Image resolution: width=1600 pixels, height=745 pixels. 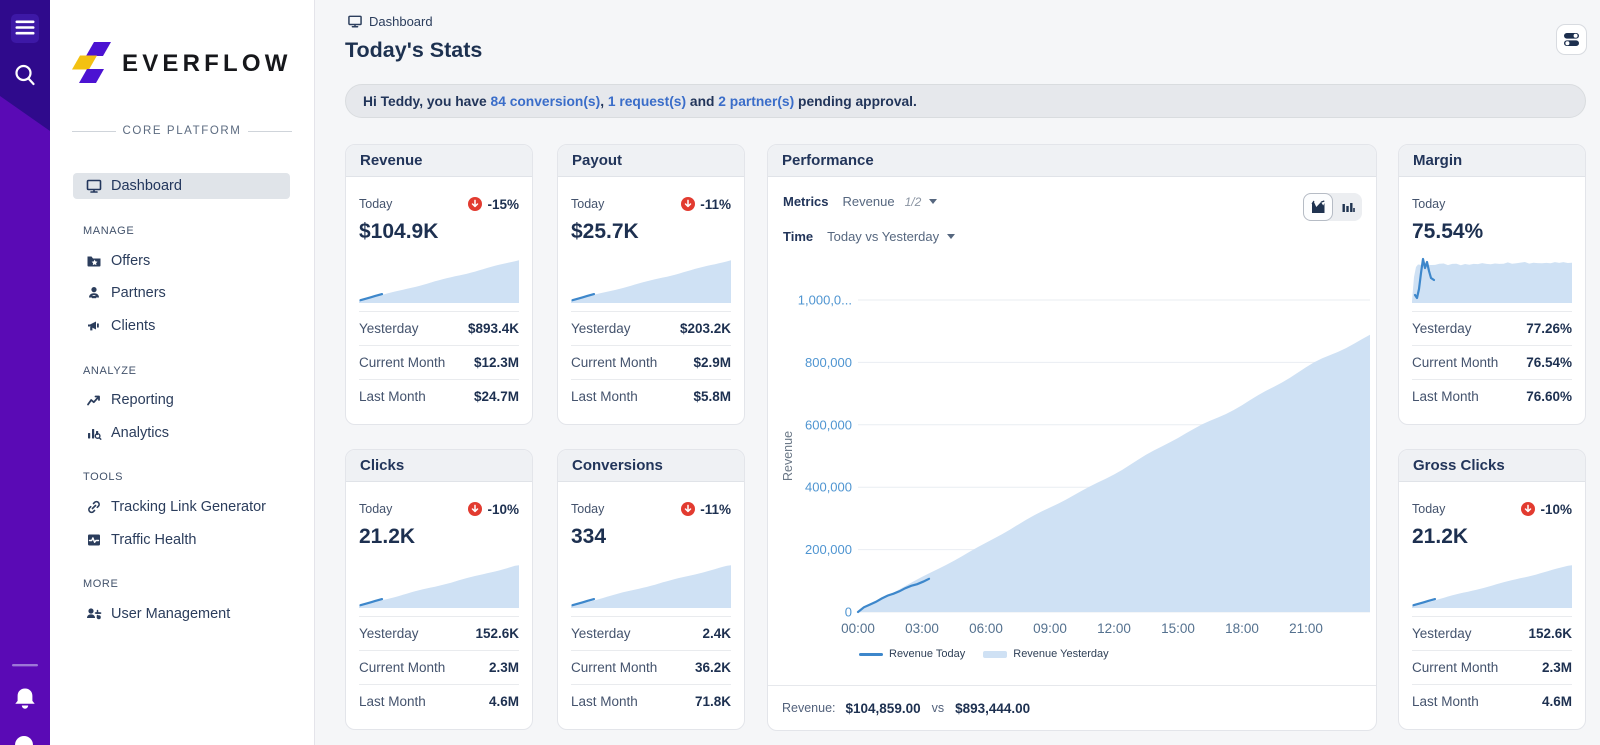 I want to click on svg-text: 0, so click(x=848, y=612).